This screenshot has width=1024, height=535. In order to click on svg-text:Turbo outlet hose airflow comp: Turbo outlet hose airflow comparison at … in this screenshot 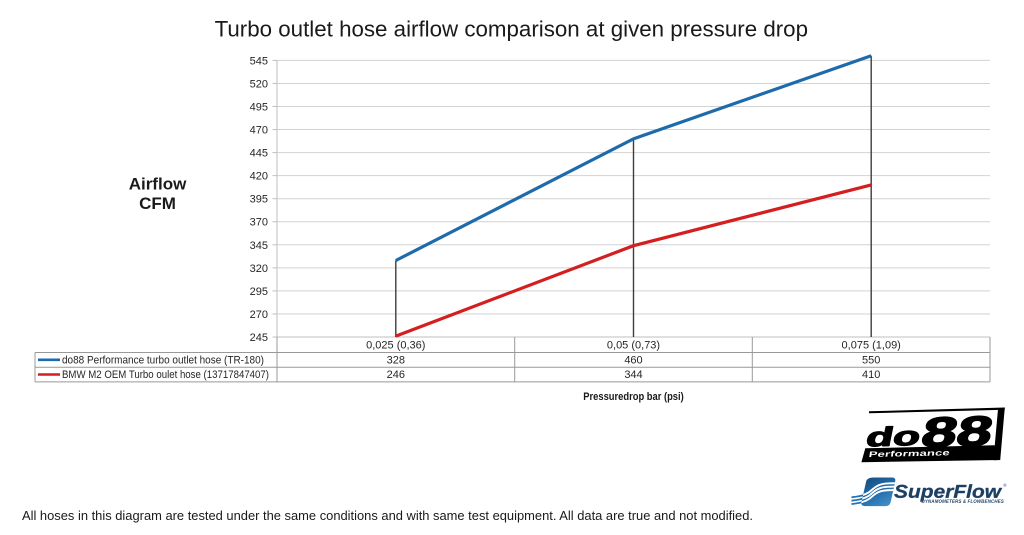, I will do `click(511, 29)`.